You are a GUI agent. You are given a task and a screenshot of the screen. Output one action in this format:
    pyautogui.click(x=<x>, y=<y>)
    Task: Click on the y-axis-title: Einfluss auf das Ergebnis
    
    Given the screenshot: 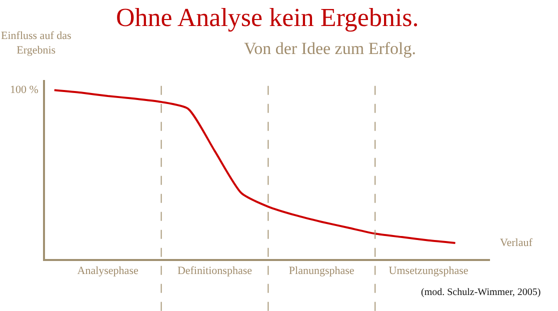 What is the action you would take?
    pyautogui.click(x=36, y=43)
    